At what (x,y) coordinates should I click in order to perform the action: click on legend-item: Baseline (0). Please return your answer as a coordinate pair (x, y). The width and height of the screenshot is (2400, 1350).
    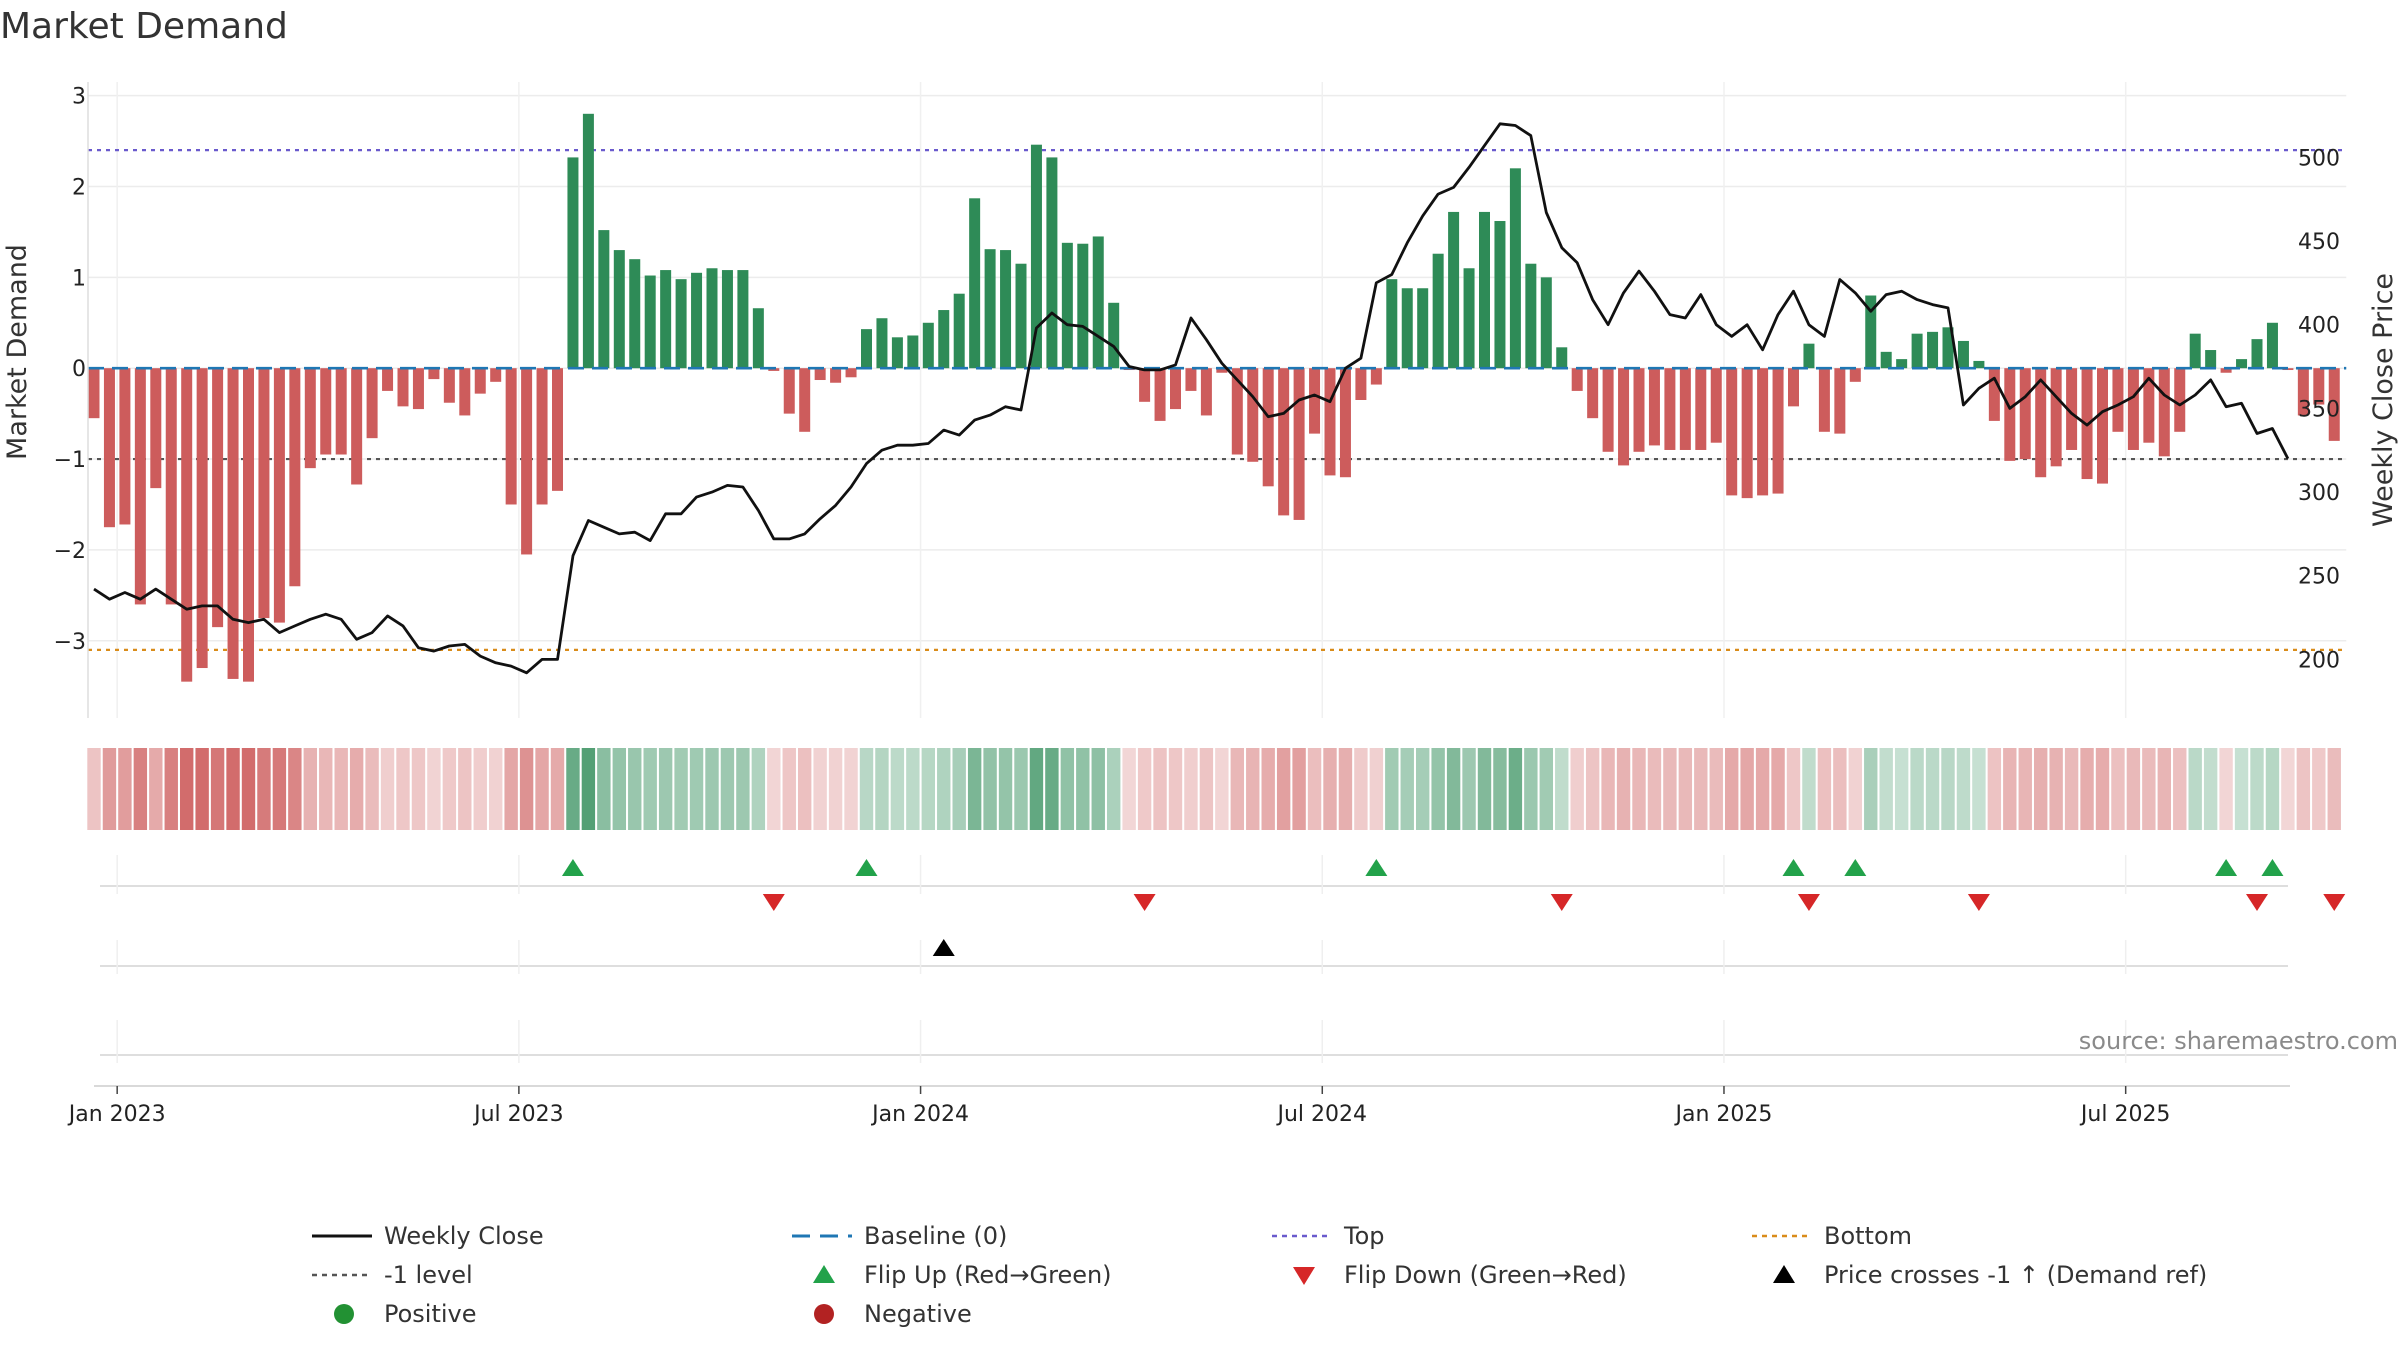
    Looking at the image, I should click on (899, 1236).